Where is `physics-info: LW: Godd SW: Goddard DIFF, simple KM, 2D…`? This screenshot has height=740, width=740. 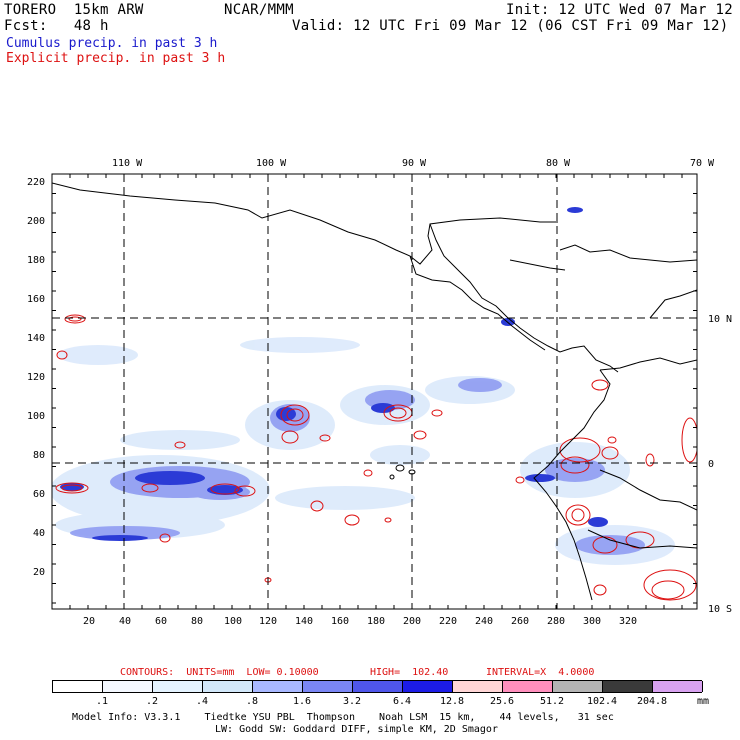 physics-info: LW: Godd SW: Goddard DIFF, simple KM, 2D… is located at coordinates (356, 729).